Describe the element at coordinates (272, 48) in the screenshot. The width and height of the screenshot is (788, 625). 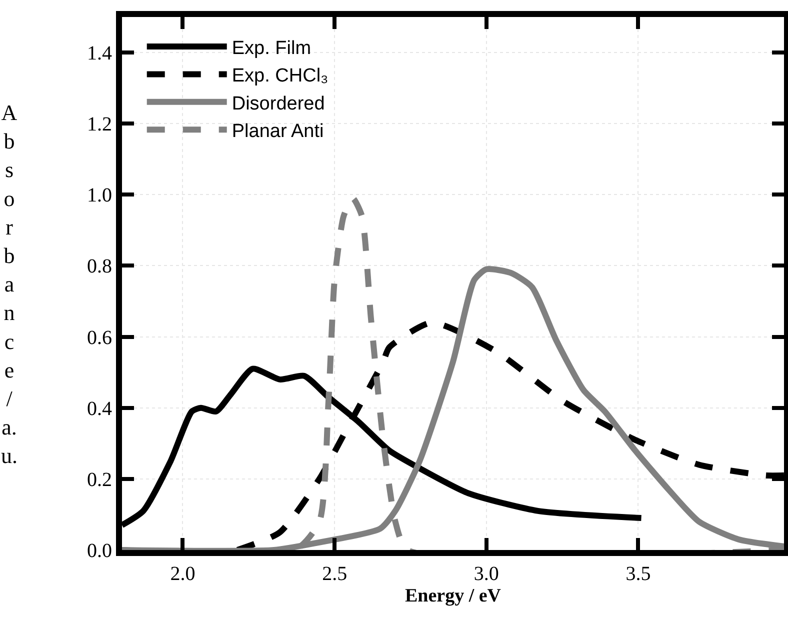
I see `legend-label: Exp. Film` at that location.